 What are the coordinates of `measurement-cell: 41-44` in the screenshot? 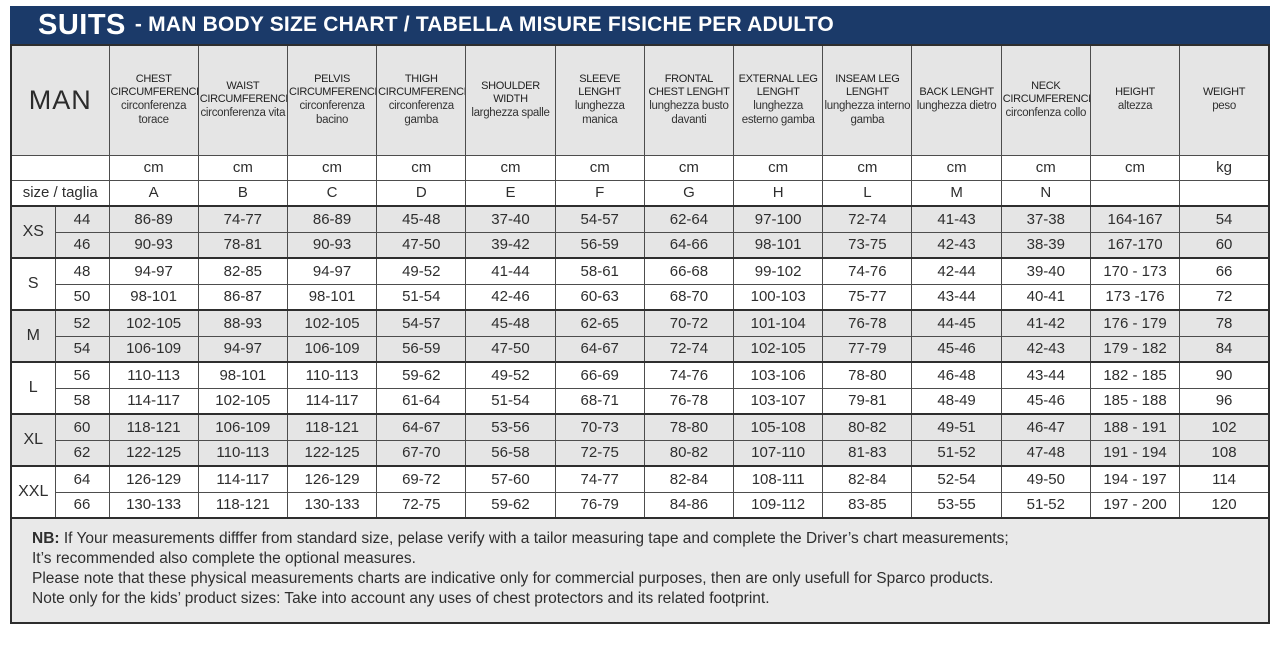 It's located at (510, 271).